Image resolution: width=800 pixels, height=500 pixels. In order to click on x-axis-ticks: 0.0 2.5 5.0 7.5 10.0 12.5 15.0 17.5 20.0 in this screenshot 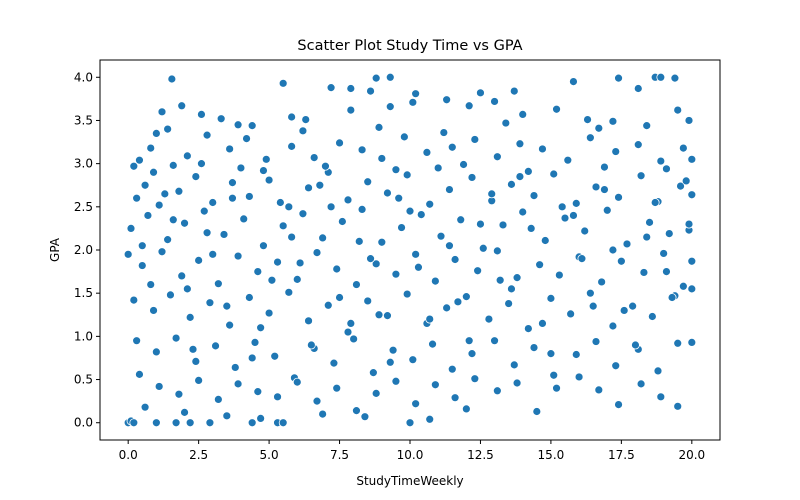, I will do `click(412, 451)`.